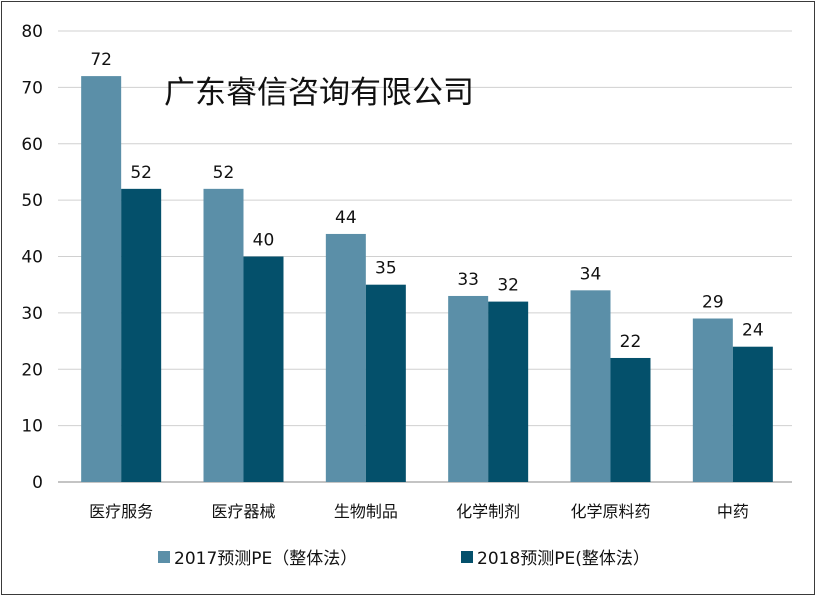 The image size is (820, 600). I want to click on y-axis-ticks: 0 10 20 30 40 50 60 70 80, so click(32, 257).